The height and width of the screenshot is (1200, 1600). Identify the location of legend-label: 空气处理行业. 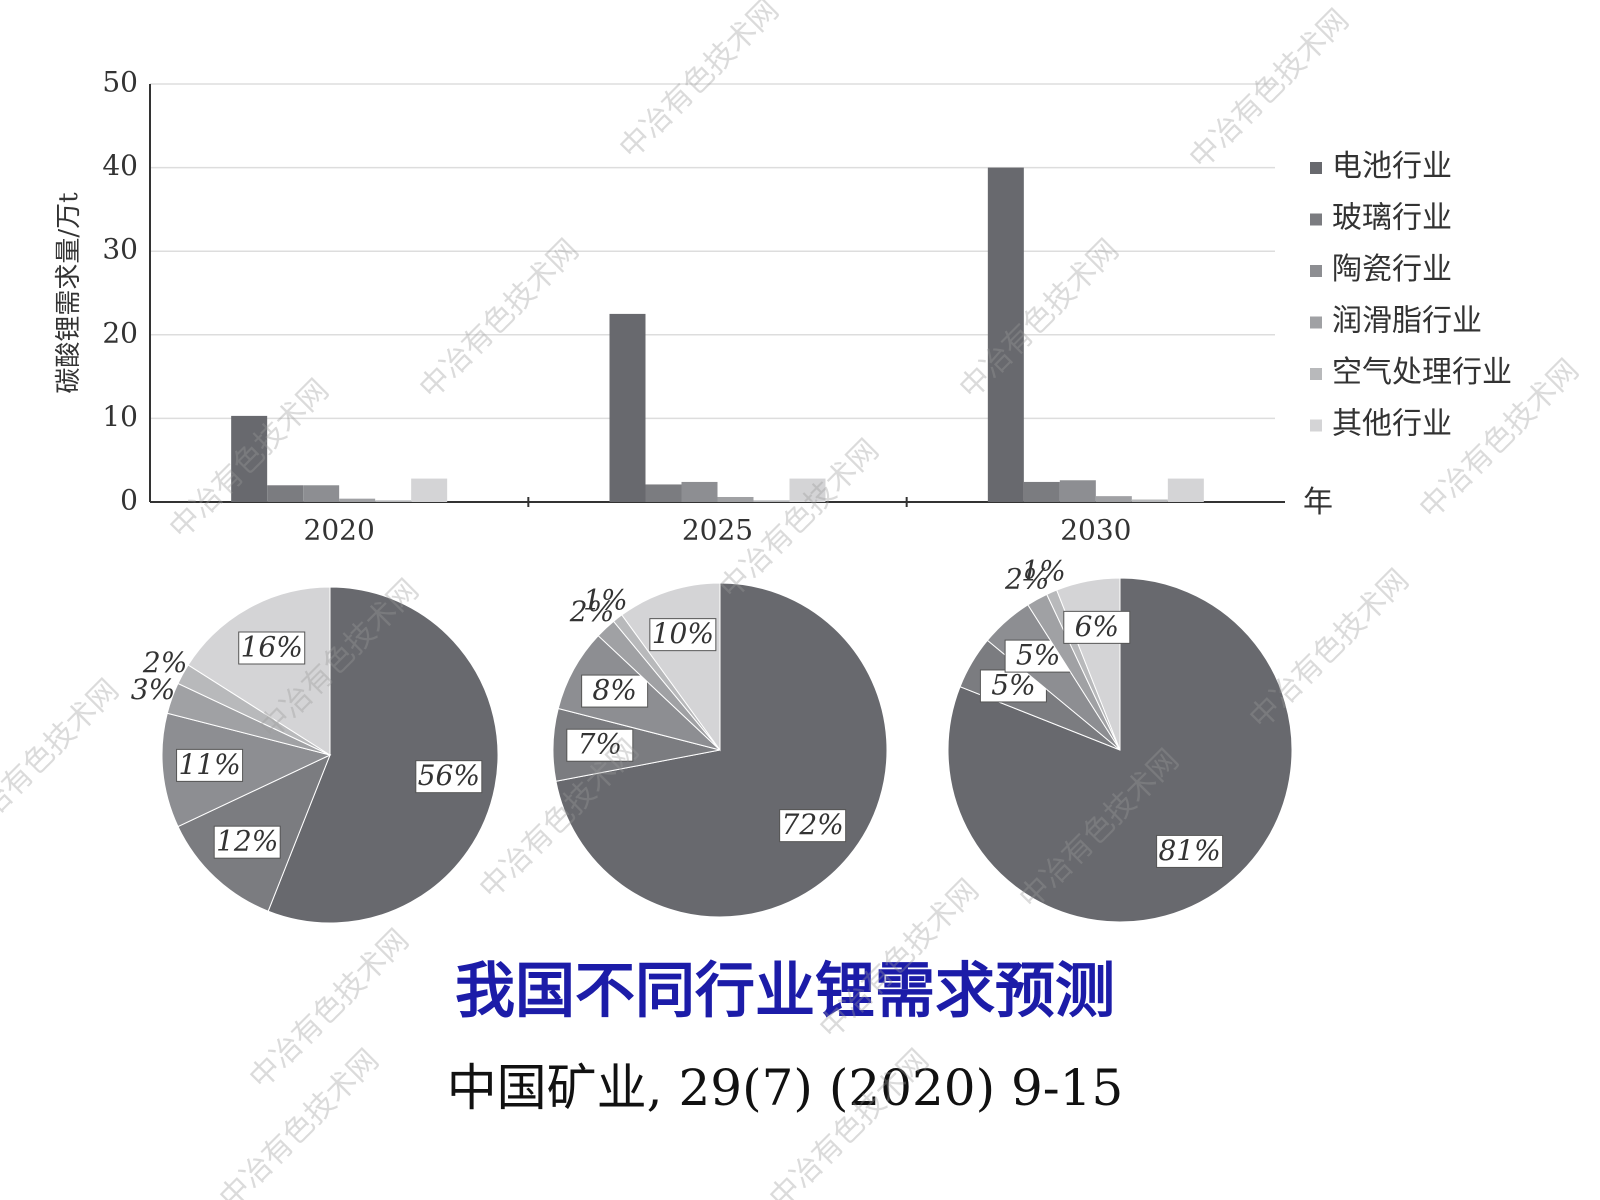
(1422, 372).